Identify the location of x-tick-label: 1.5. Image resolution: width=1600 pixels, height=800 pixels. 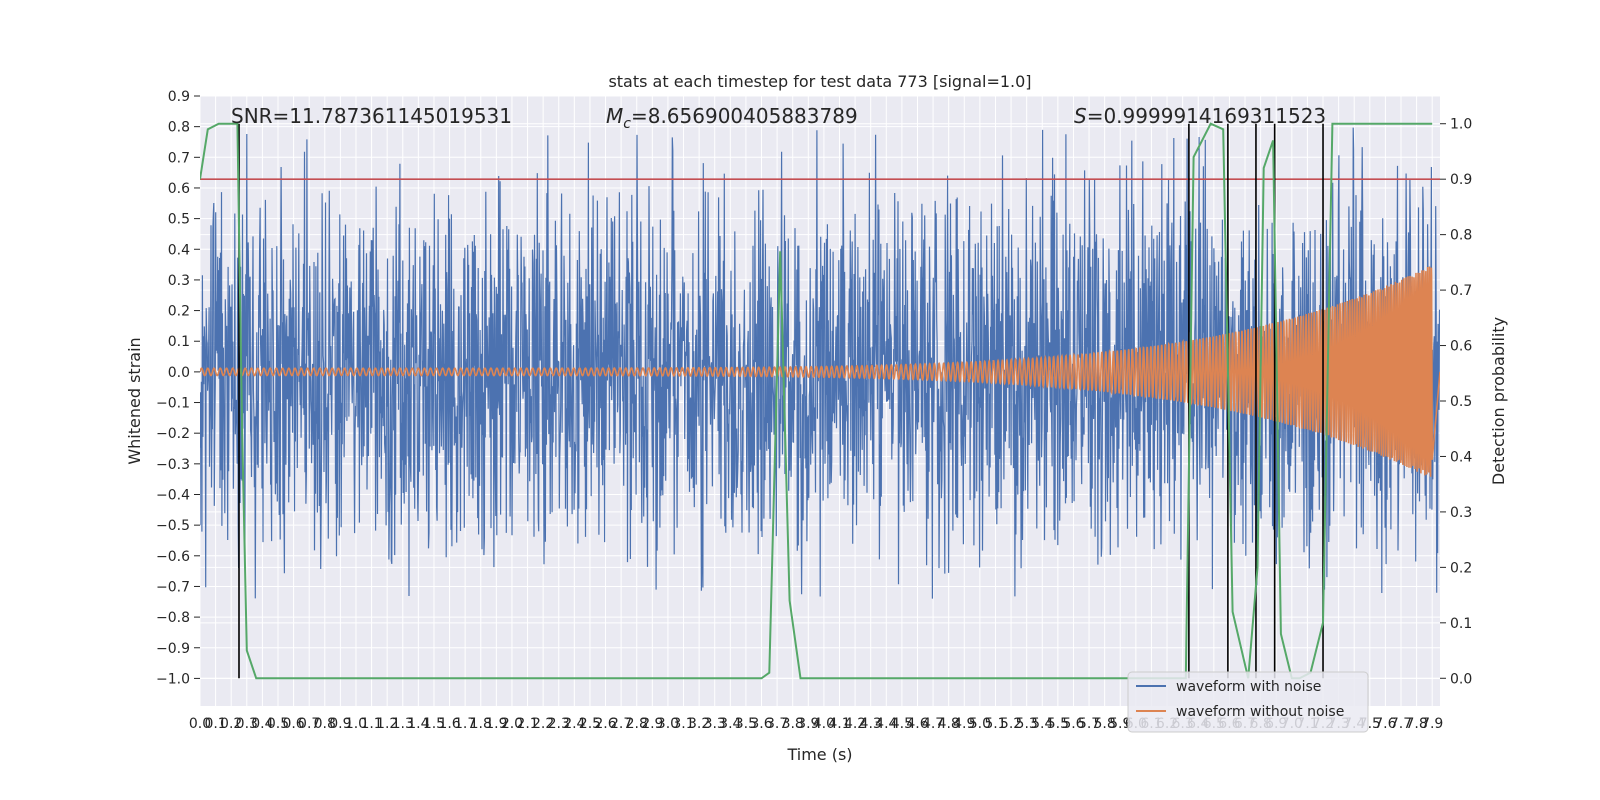
(434, 724).